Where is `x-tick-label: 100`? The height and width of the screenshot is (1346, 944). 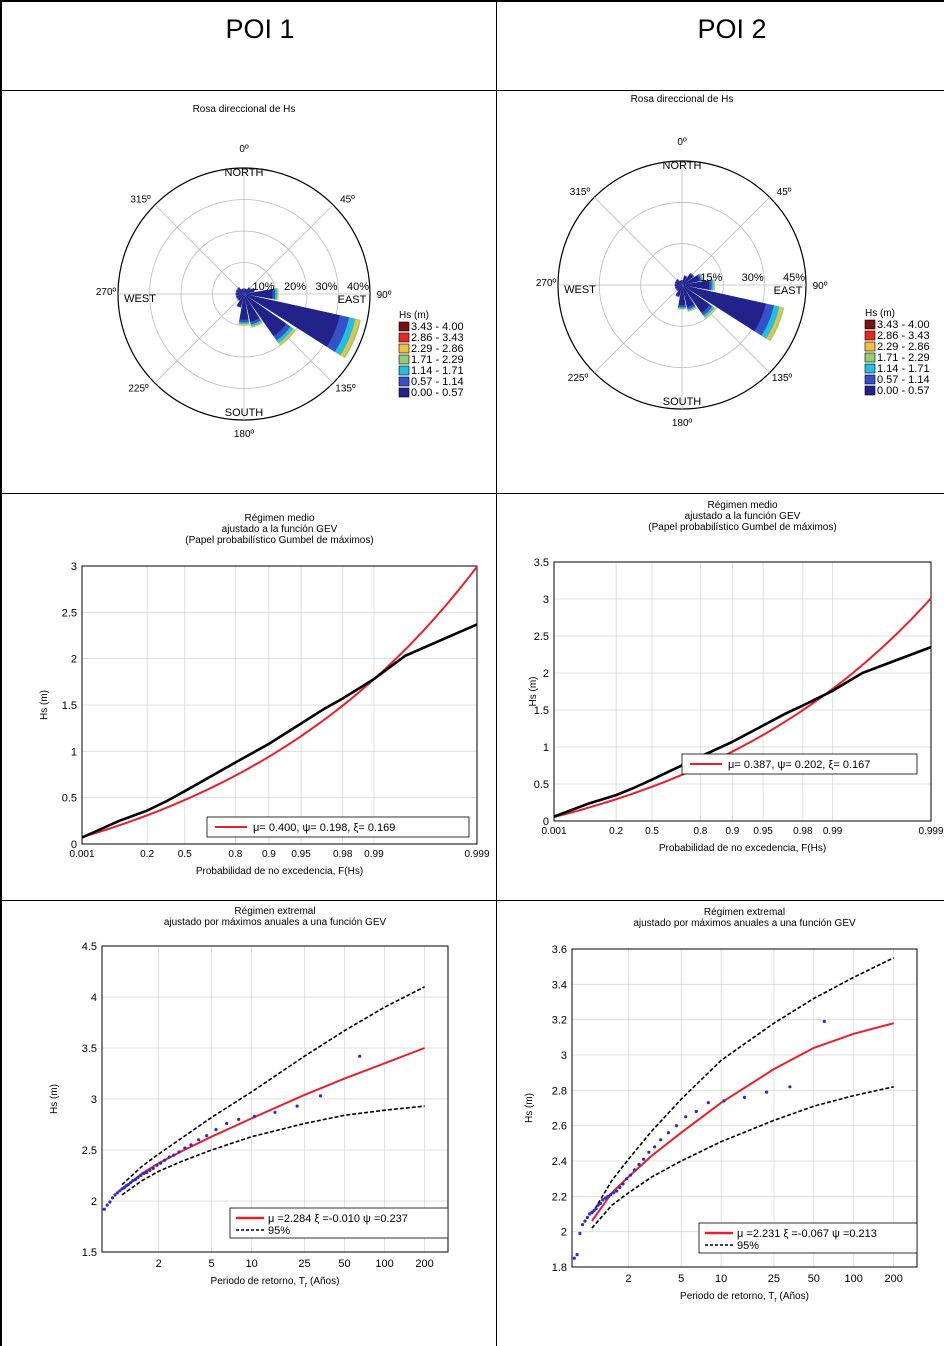
x-tick-label: 100 is located at coordinates (384, 1264).